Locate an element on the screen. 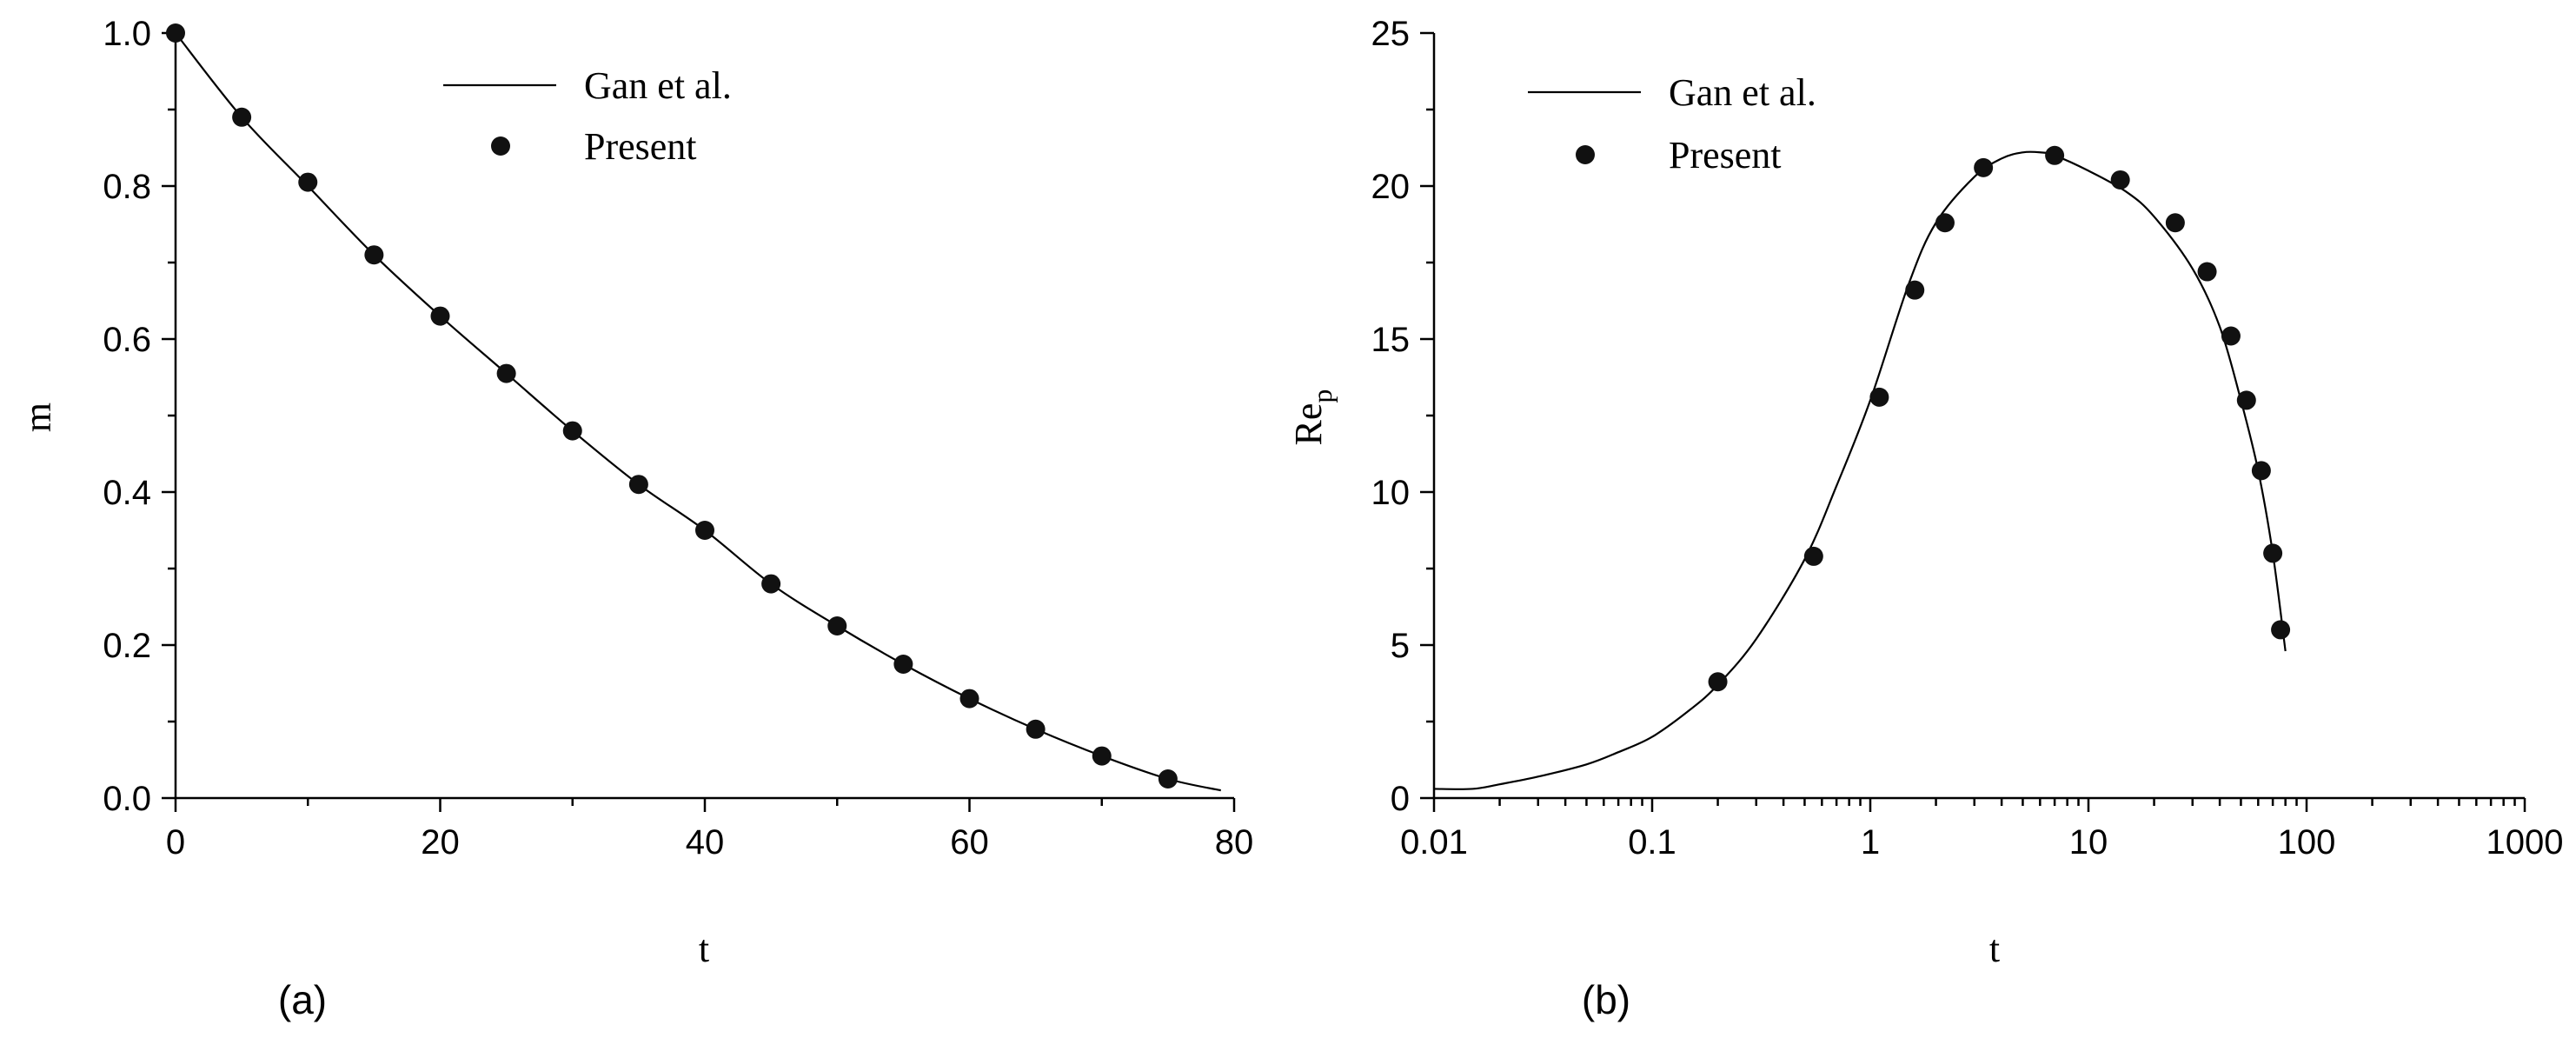 The height and width of the screenshot is (1038, 2576). chart-a-x-axis-title: t is located at coordinates (704, 949).